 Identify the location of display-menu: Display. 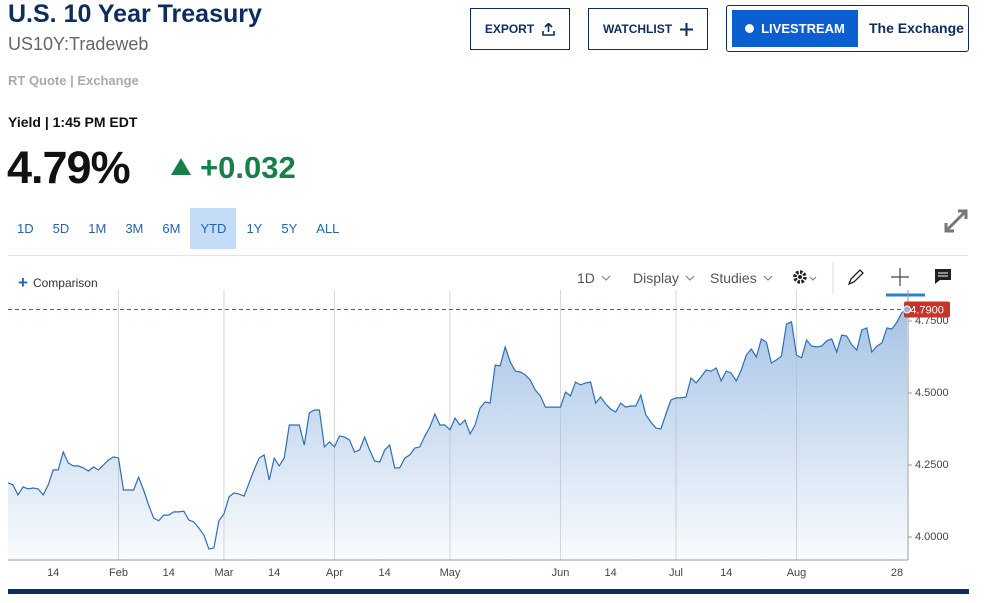
(664, 278).